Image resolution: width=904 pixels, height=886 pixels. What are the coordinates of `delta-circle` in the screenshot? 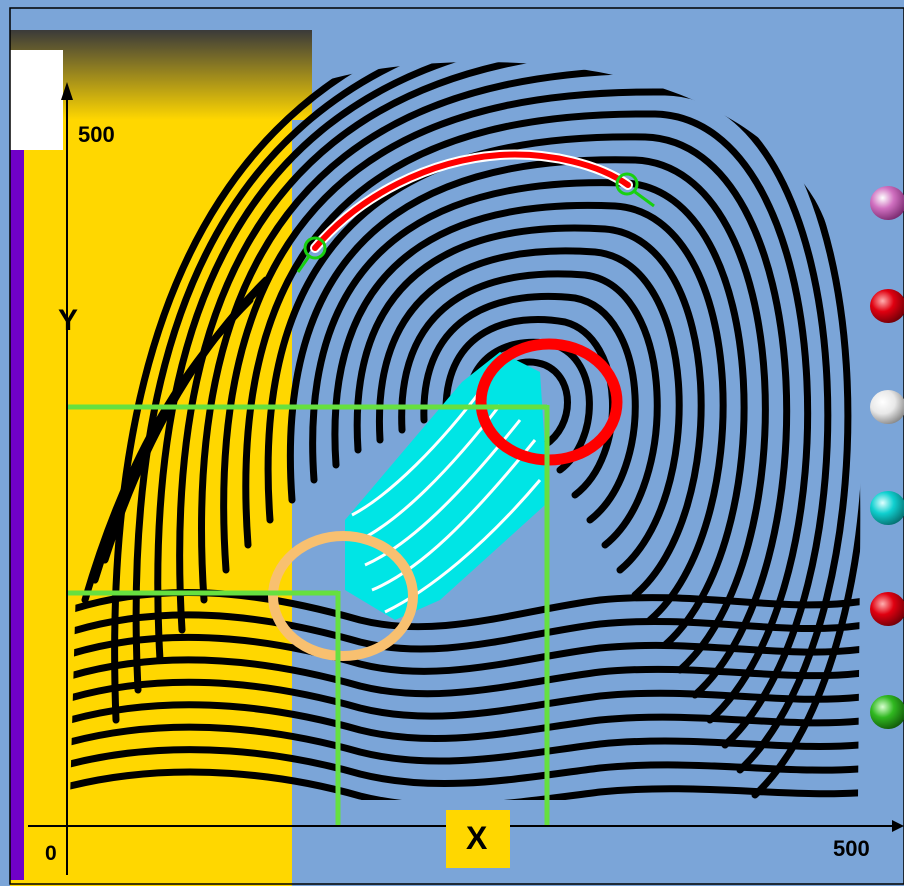 It's located at (343, 596).